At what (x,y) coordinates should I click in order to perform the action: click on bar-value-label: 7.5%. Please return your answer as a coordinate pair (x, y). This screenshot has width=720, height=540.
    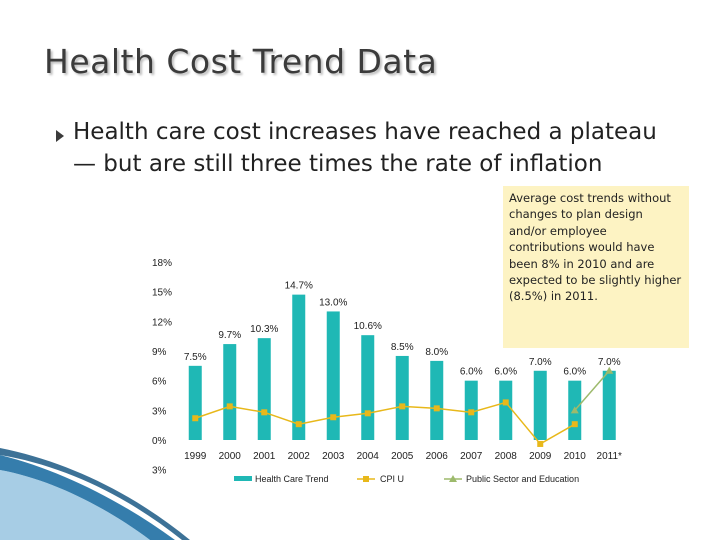
    Looking at the image, I should click on (195, 357).